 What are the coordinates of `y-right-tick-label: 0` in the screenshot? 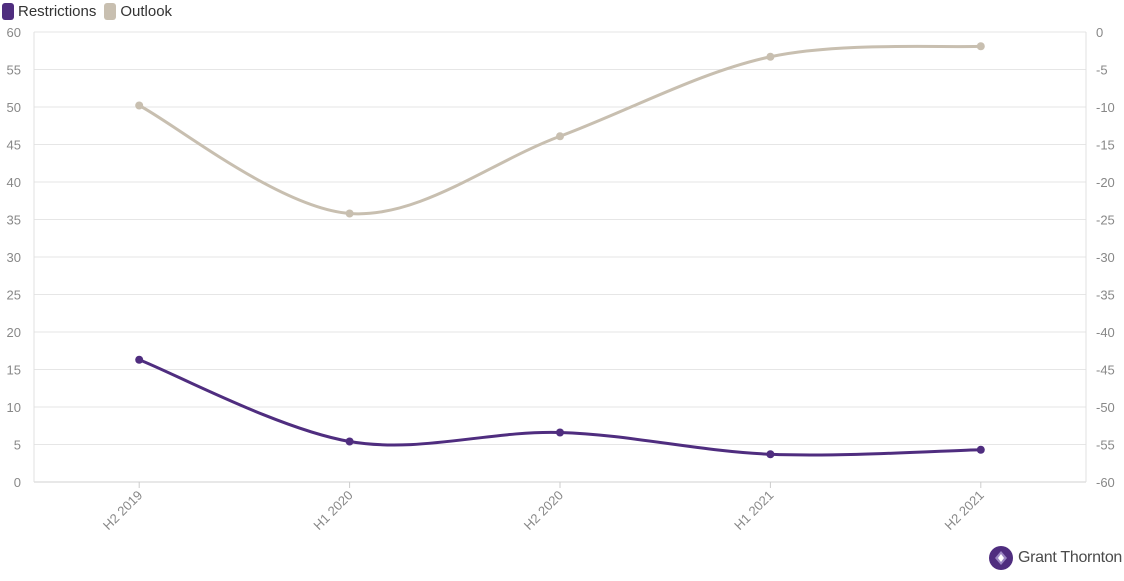 It's located at (1099, 32).